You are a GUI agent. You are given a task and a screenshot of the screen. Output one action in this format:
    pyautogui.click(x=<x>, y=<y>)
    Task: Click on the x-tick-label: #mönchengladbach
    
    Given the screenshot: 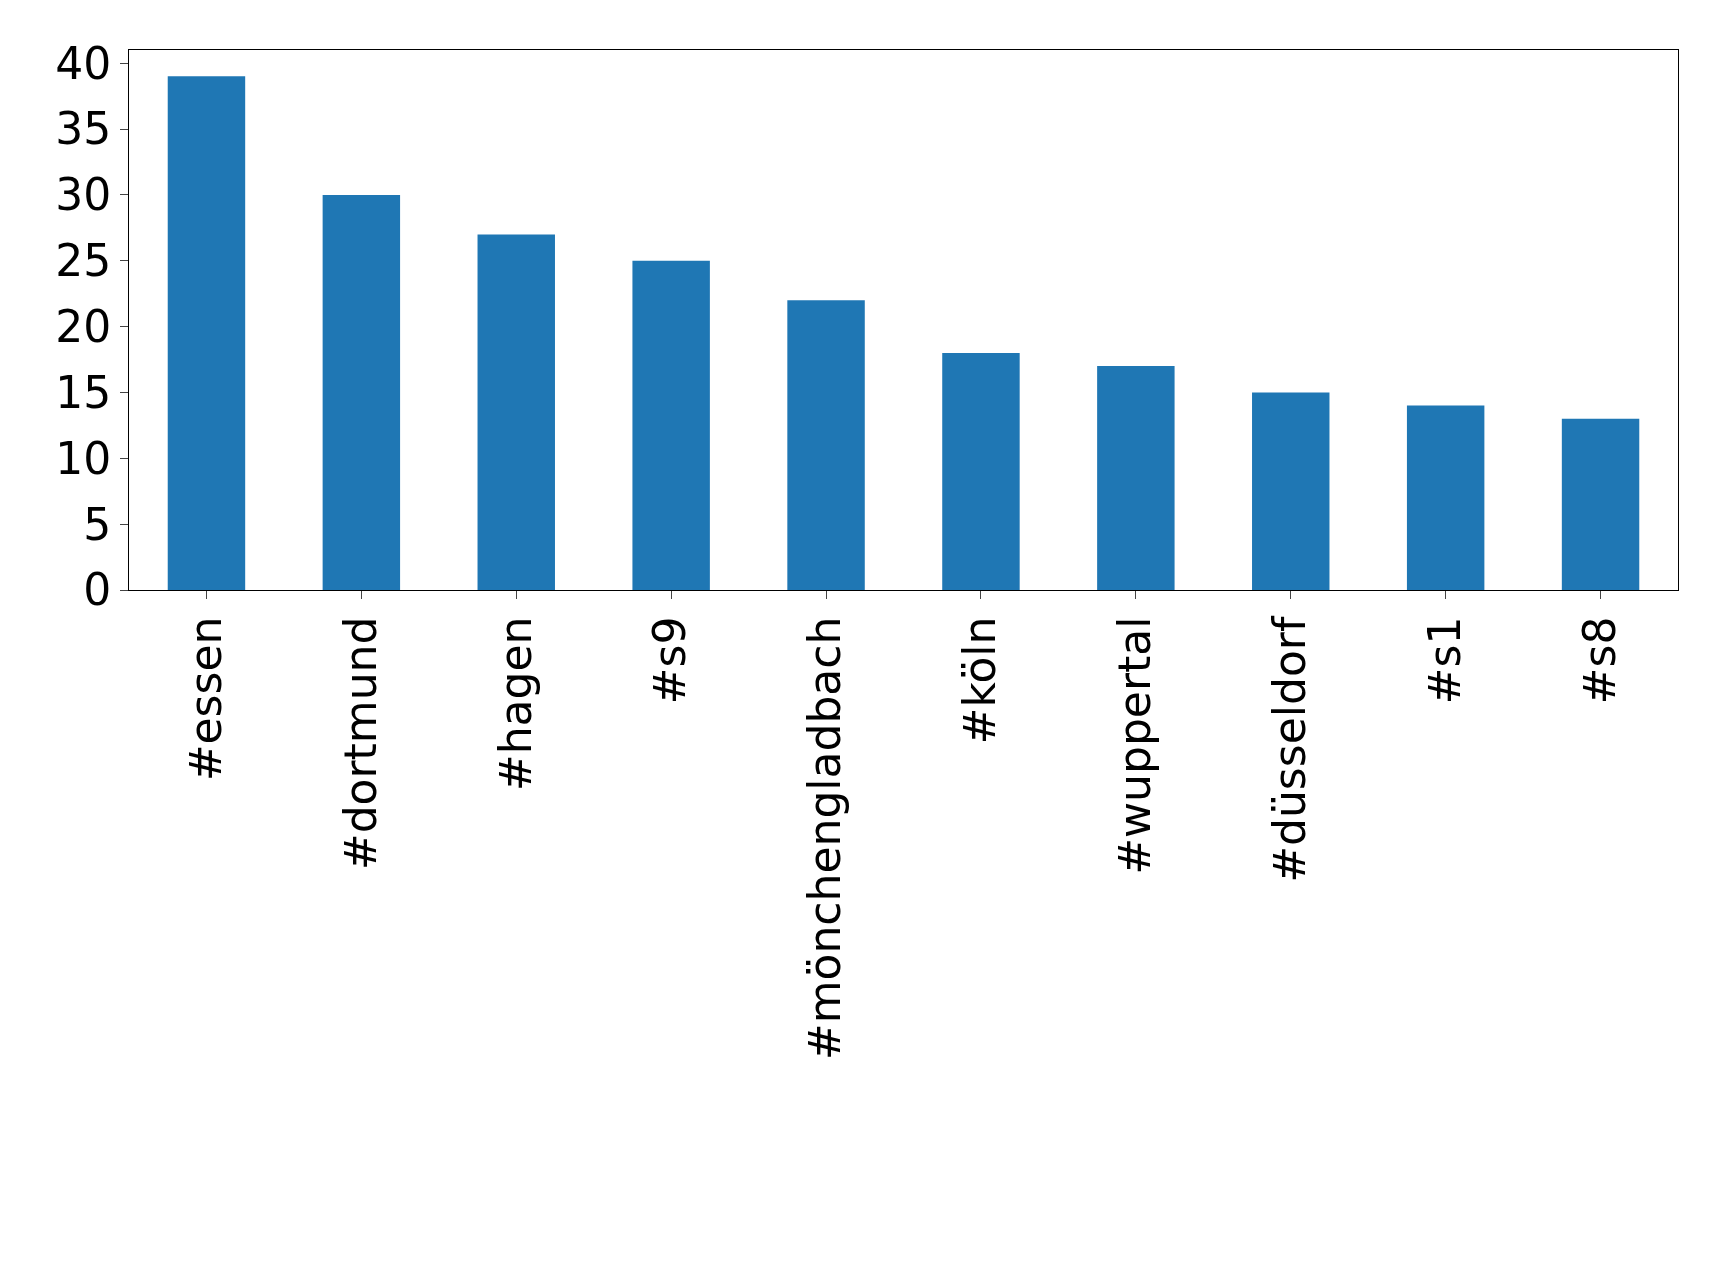 What is the action you would take?
    pyautogui.click(x=825, y=838)
    